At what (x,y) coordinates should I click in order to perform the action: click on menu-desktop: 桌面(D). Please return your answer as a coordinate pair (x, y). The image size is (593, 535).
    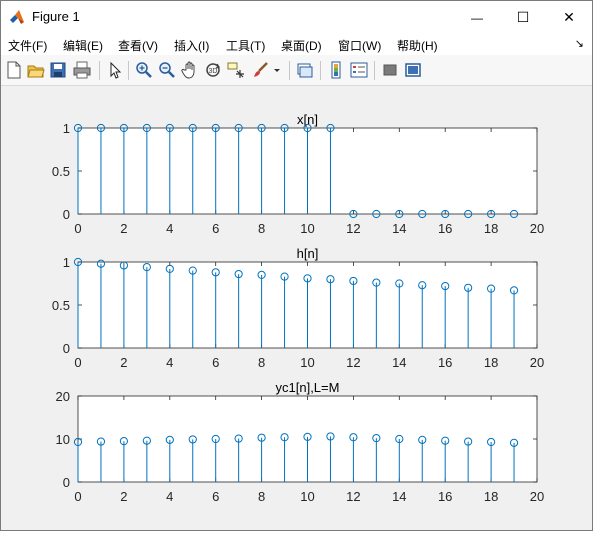
    Looking at the image, I should click on (301, 46).